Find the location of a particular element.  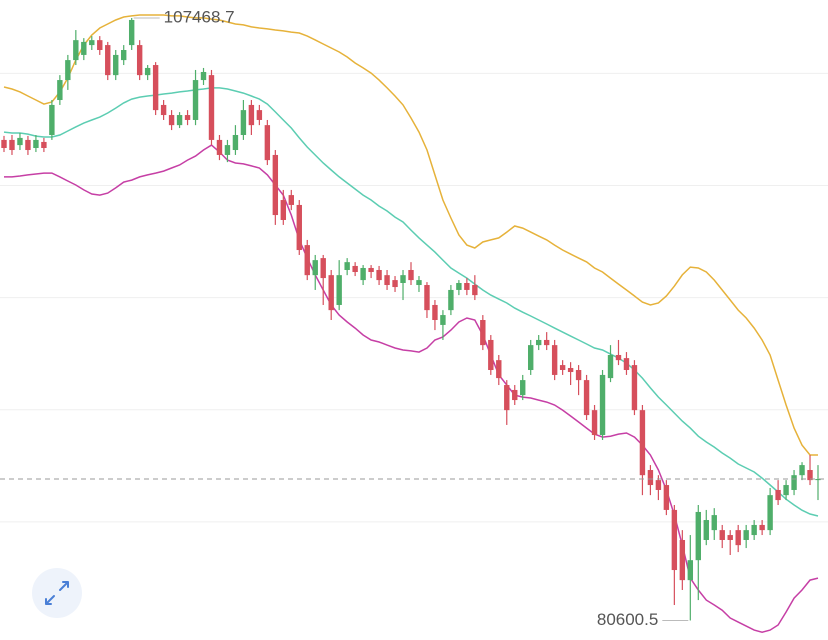

expand-icon is located at coordinates (57, 593).